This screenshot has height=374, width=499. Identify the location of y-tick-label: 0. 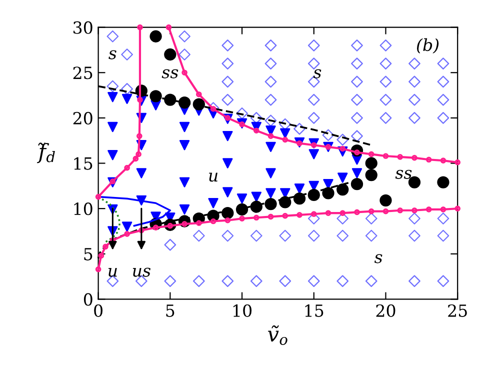
(88, 299).